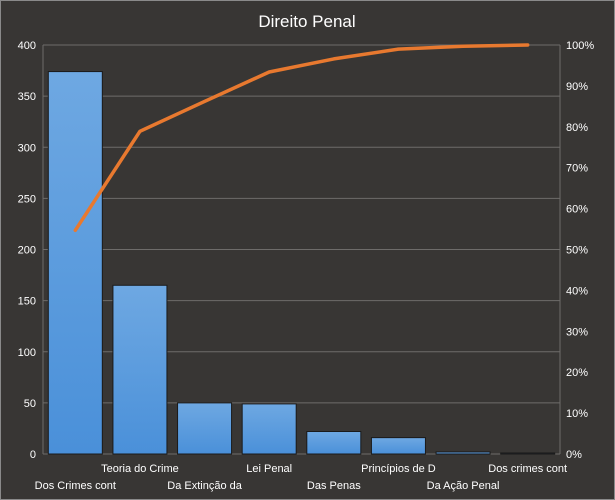  Describe the element at coordinates (577, 414) in the screenshot. I see `y2-tick-label: 10%` at that location.